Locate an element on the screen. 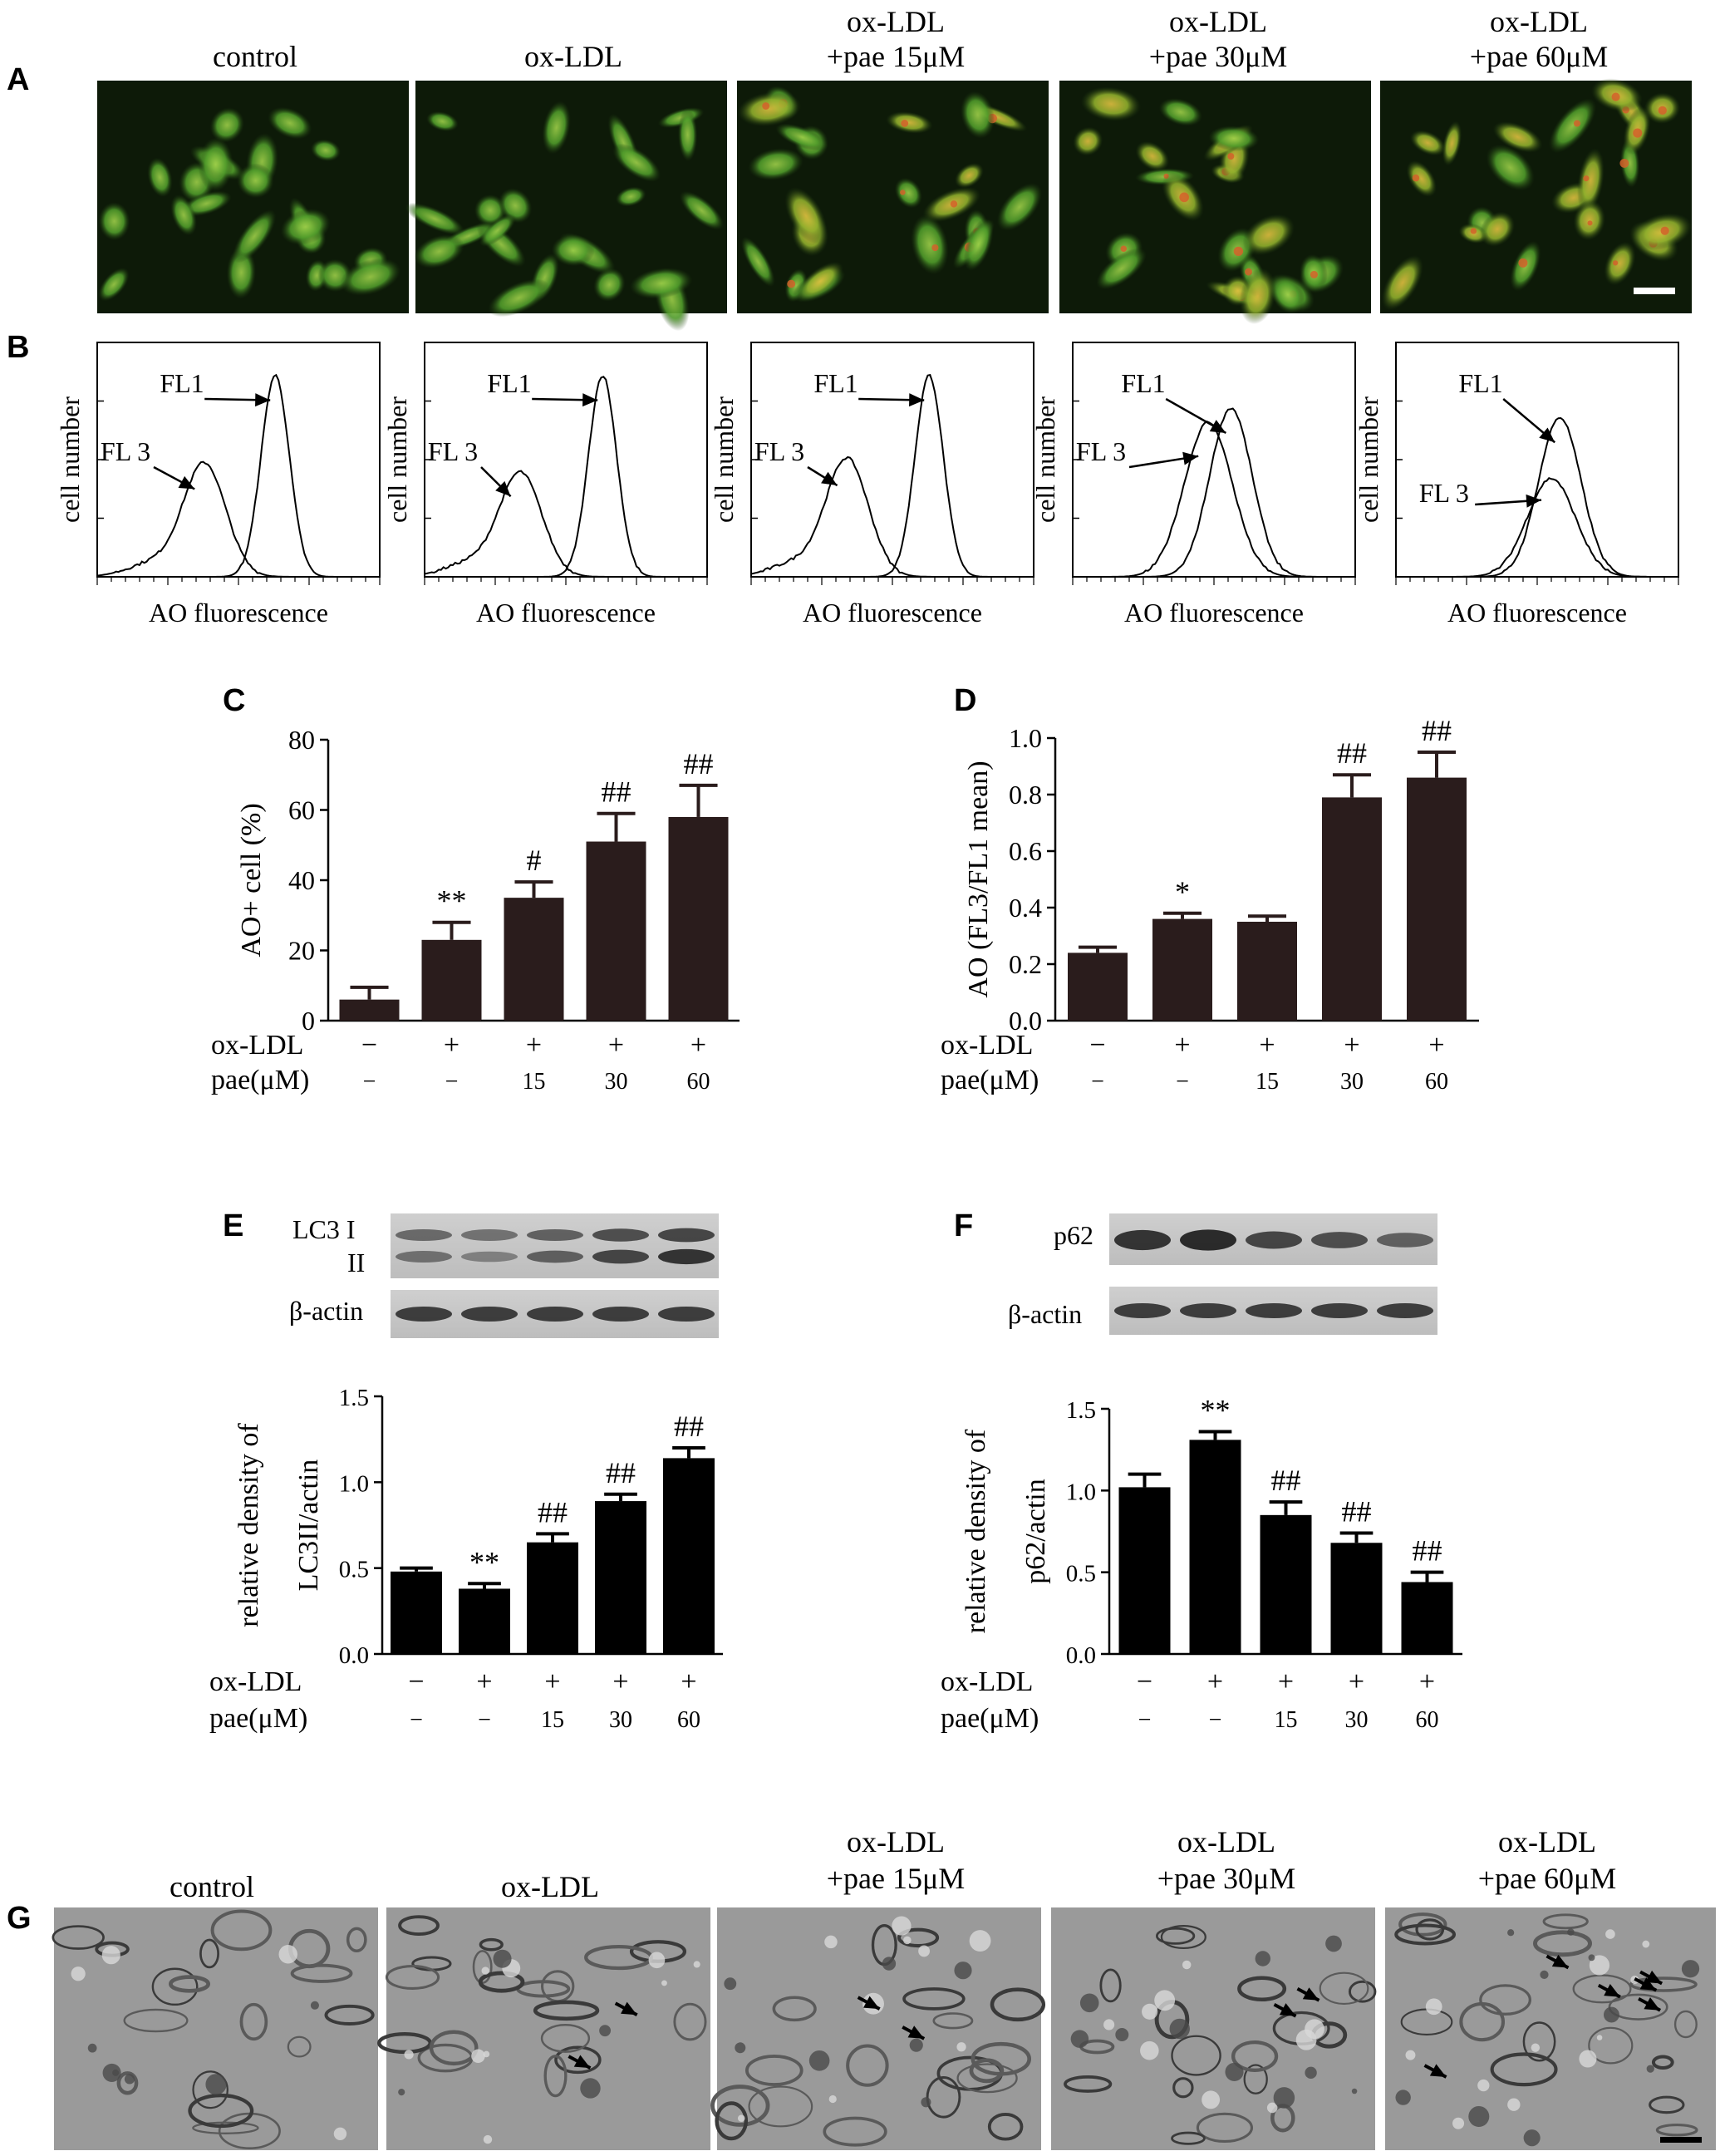  oxldl-value: − is located at coordinates (1144, 1681).